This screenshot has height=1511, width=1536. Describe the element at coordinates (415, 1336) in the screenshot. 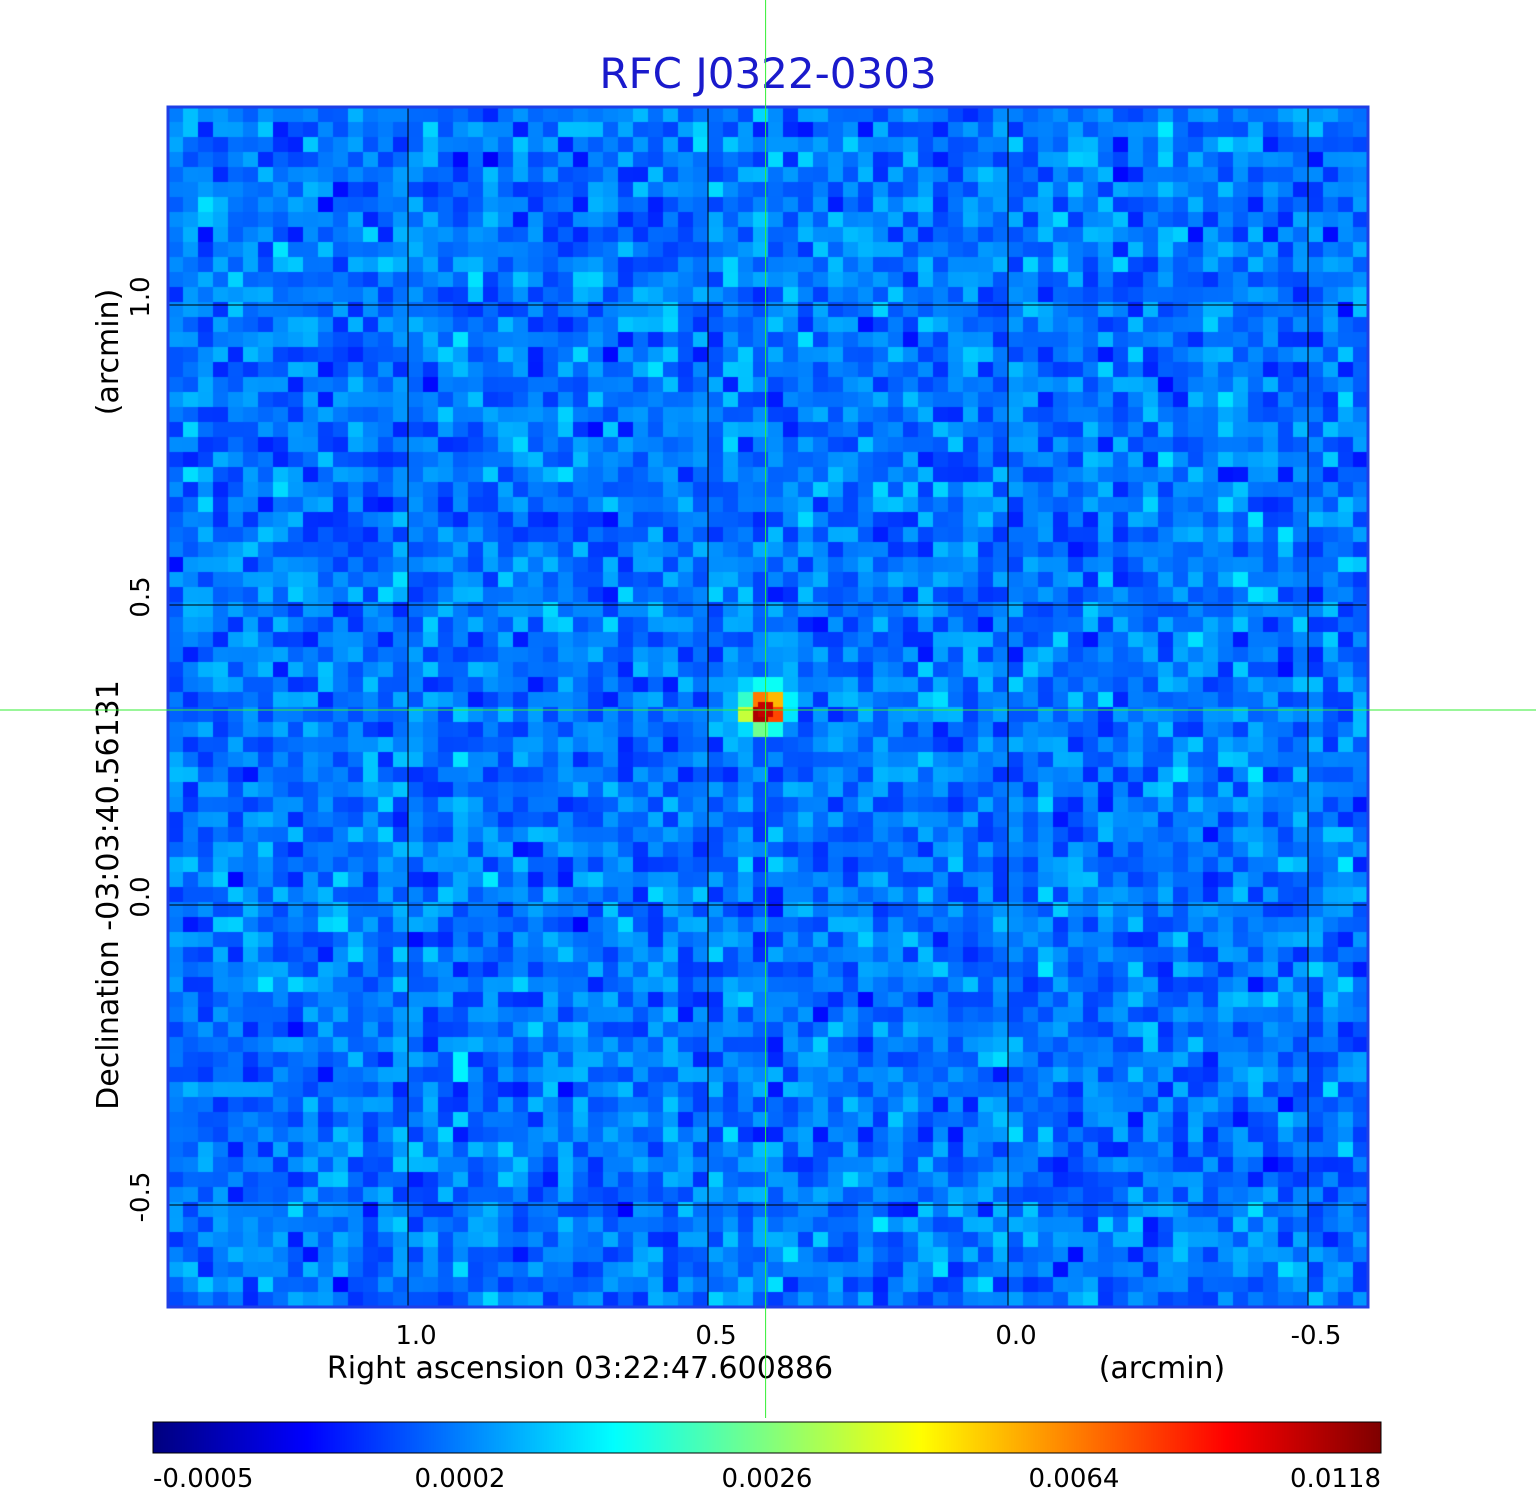

I see `x-tick-label-0: 1.0` at that location.